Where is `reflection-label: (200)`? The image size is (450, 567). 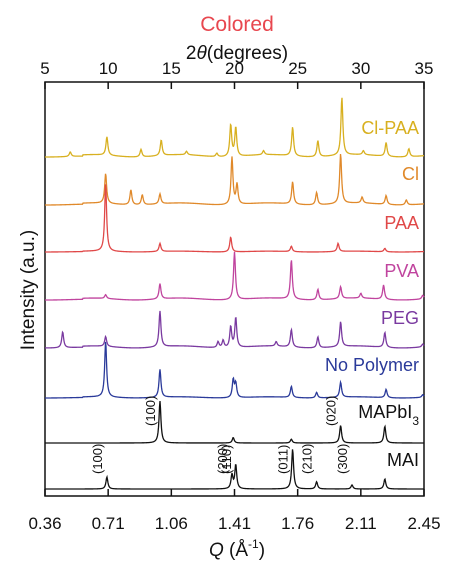
reflection-label: (200) is located at coordinates (222, 459).